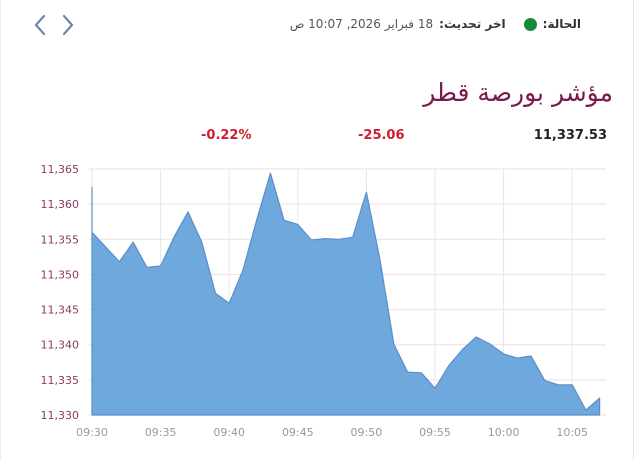 The height and width of the screenshot is (460, 640). What do you see at coordinates (60, 310) in the screenshot?
I see `y-tick-label: 11,345` at bounding box center [60, 310].